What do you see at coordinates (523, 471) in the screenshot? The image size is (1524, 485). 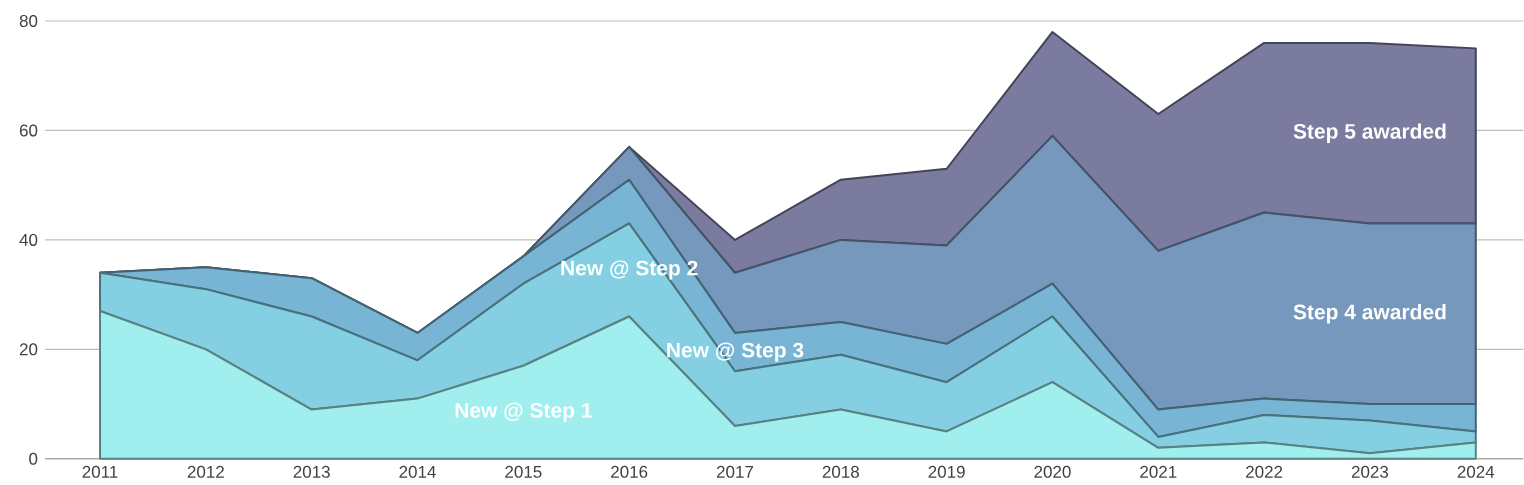 I see `x-tick-label: 2015` at bounding box center [523, 471].